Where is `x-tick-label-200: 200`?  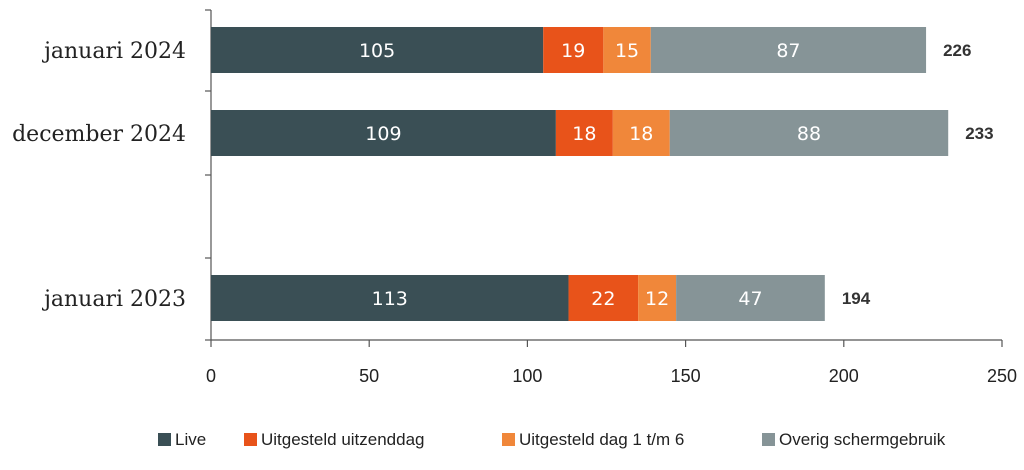
x-tick-label-200: 200 is located at coordinates (844, 376).